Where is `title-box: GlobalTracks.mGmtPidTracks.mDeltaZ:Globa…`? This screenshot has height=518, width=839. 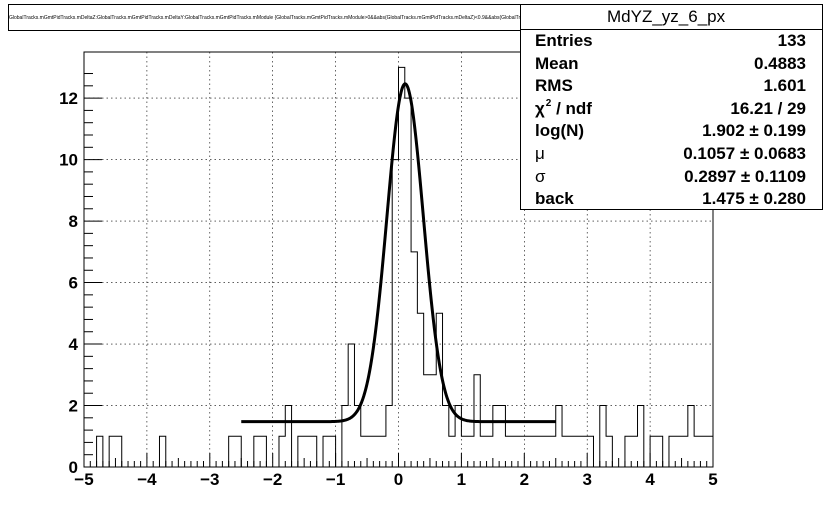
title-box: GlobalTracks.mGmtPidTracks.mDeltaZ:Globa… is located at coordinates (301, 17).